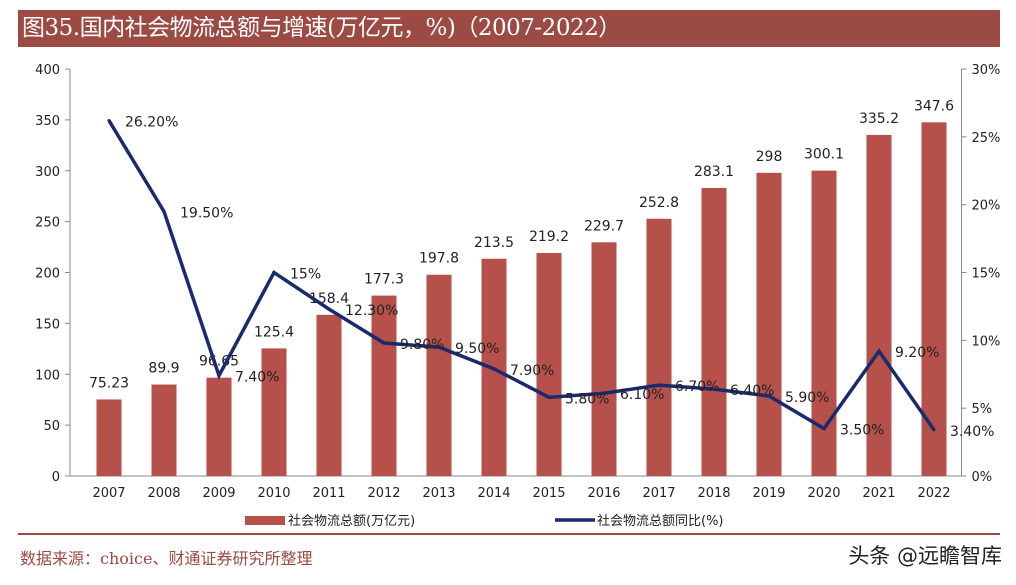 This screenshot has height=585, width=1016. Describe the element at coordinates (986, 206) in the screenshot. I see `right-tick-label: 20%` at that location.